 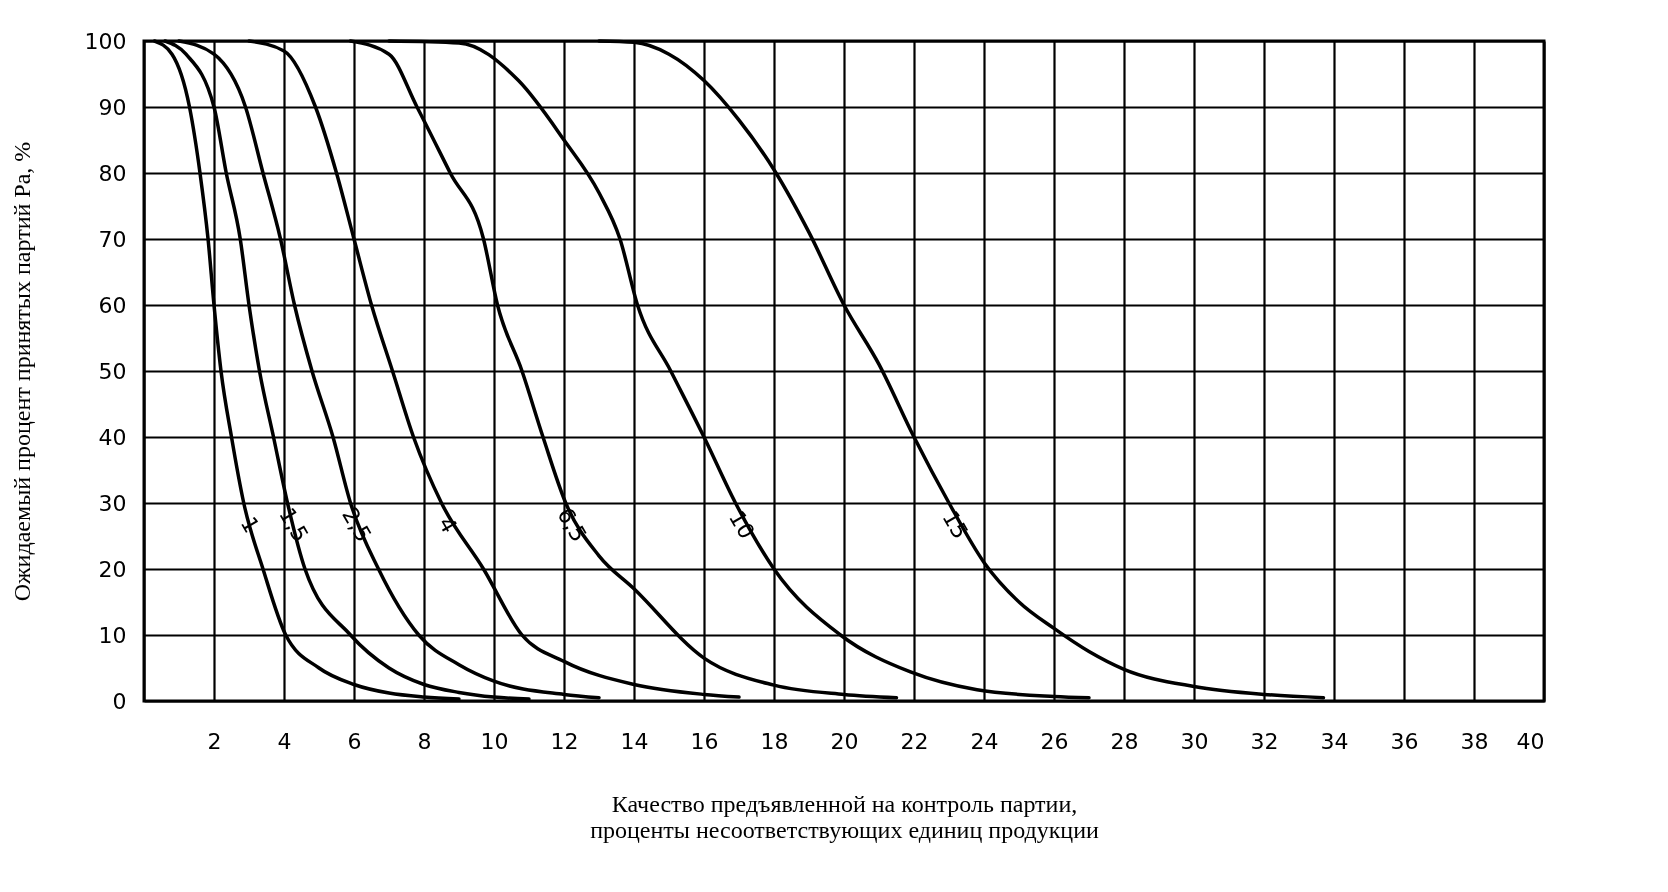 What do you see at coordinates (984, 741) in the screenshot?
I see `x-tick-label: 24` at bounding box center [984, 741].